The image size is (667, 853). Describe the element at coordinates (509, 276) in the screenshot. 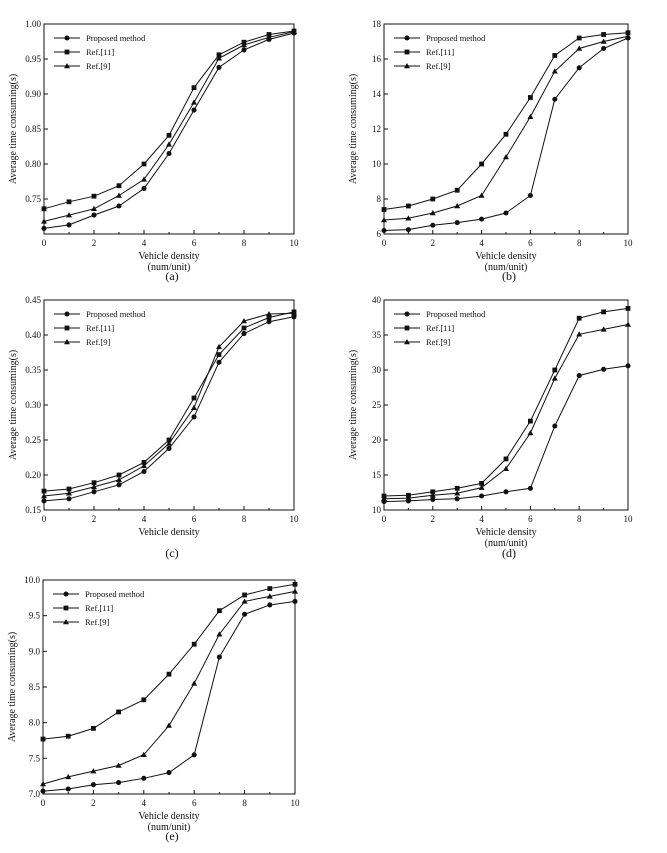

I see `panel-caption: (b)` at that location.